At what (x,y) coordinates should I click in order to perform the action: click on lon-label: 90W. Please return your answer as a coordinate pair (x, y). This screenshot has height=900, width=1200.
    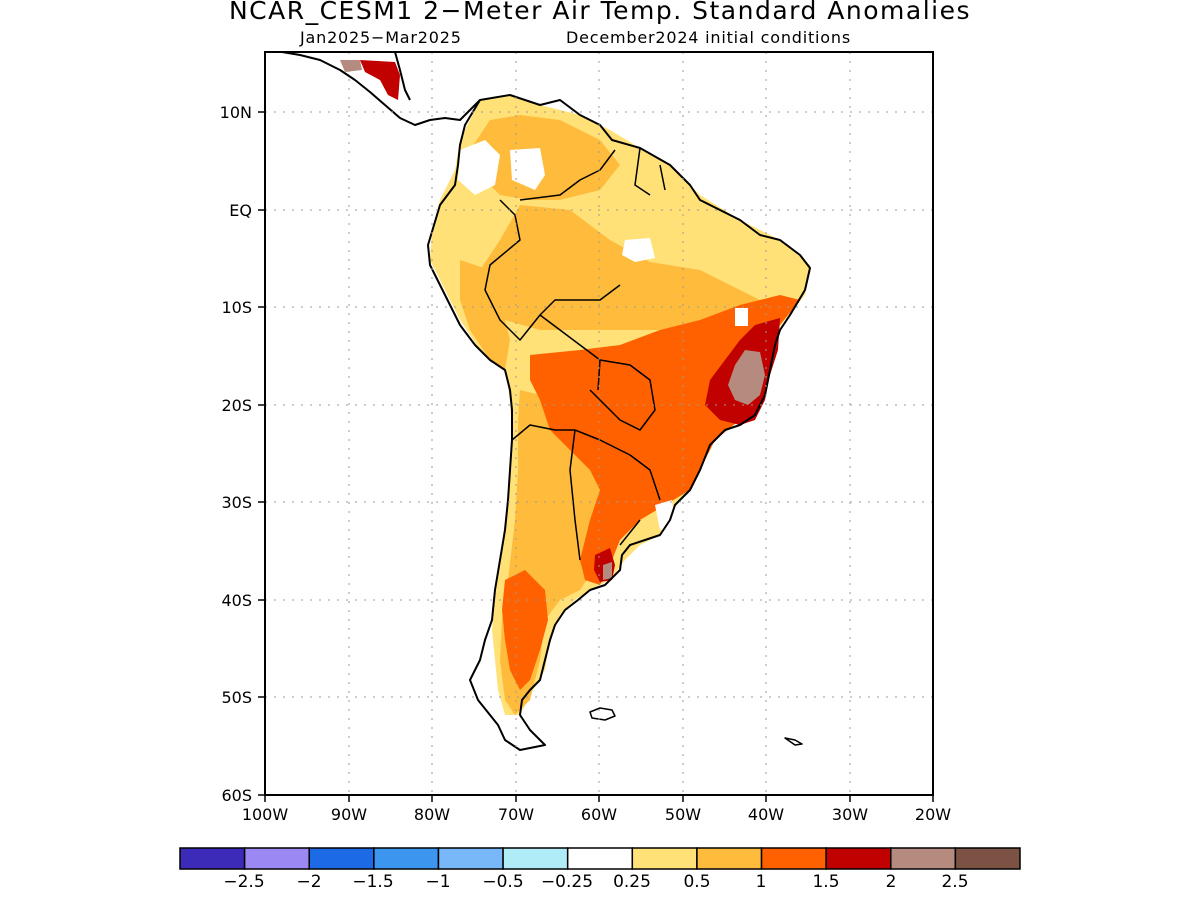
    Looking at the image, I should click on (349, 814).